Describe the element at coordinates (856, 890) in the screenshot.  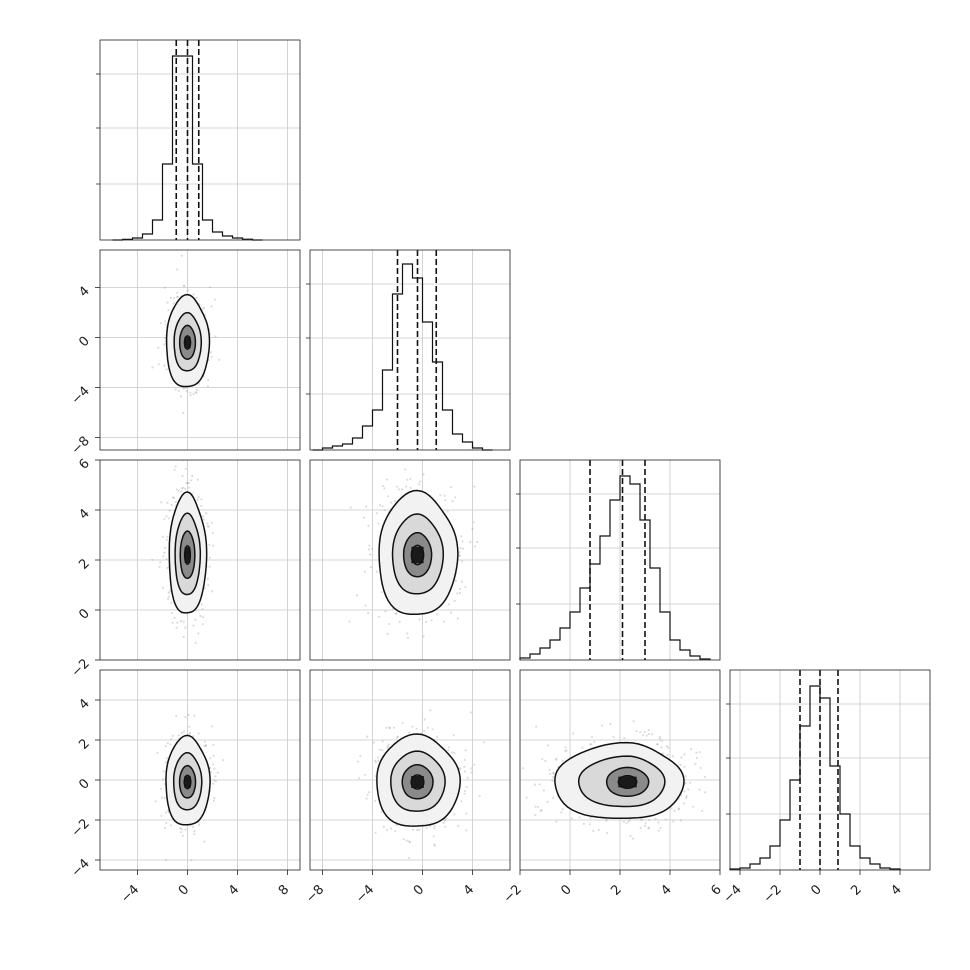
I see `xtick-label: 2` at that location.